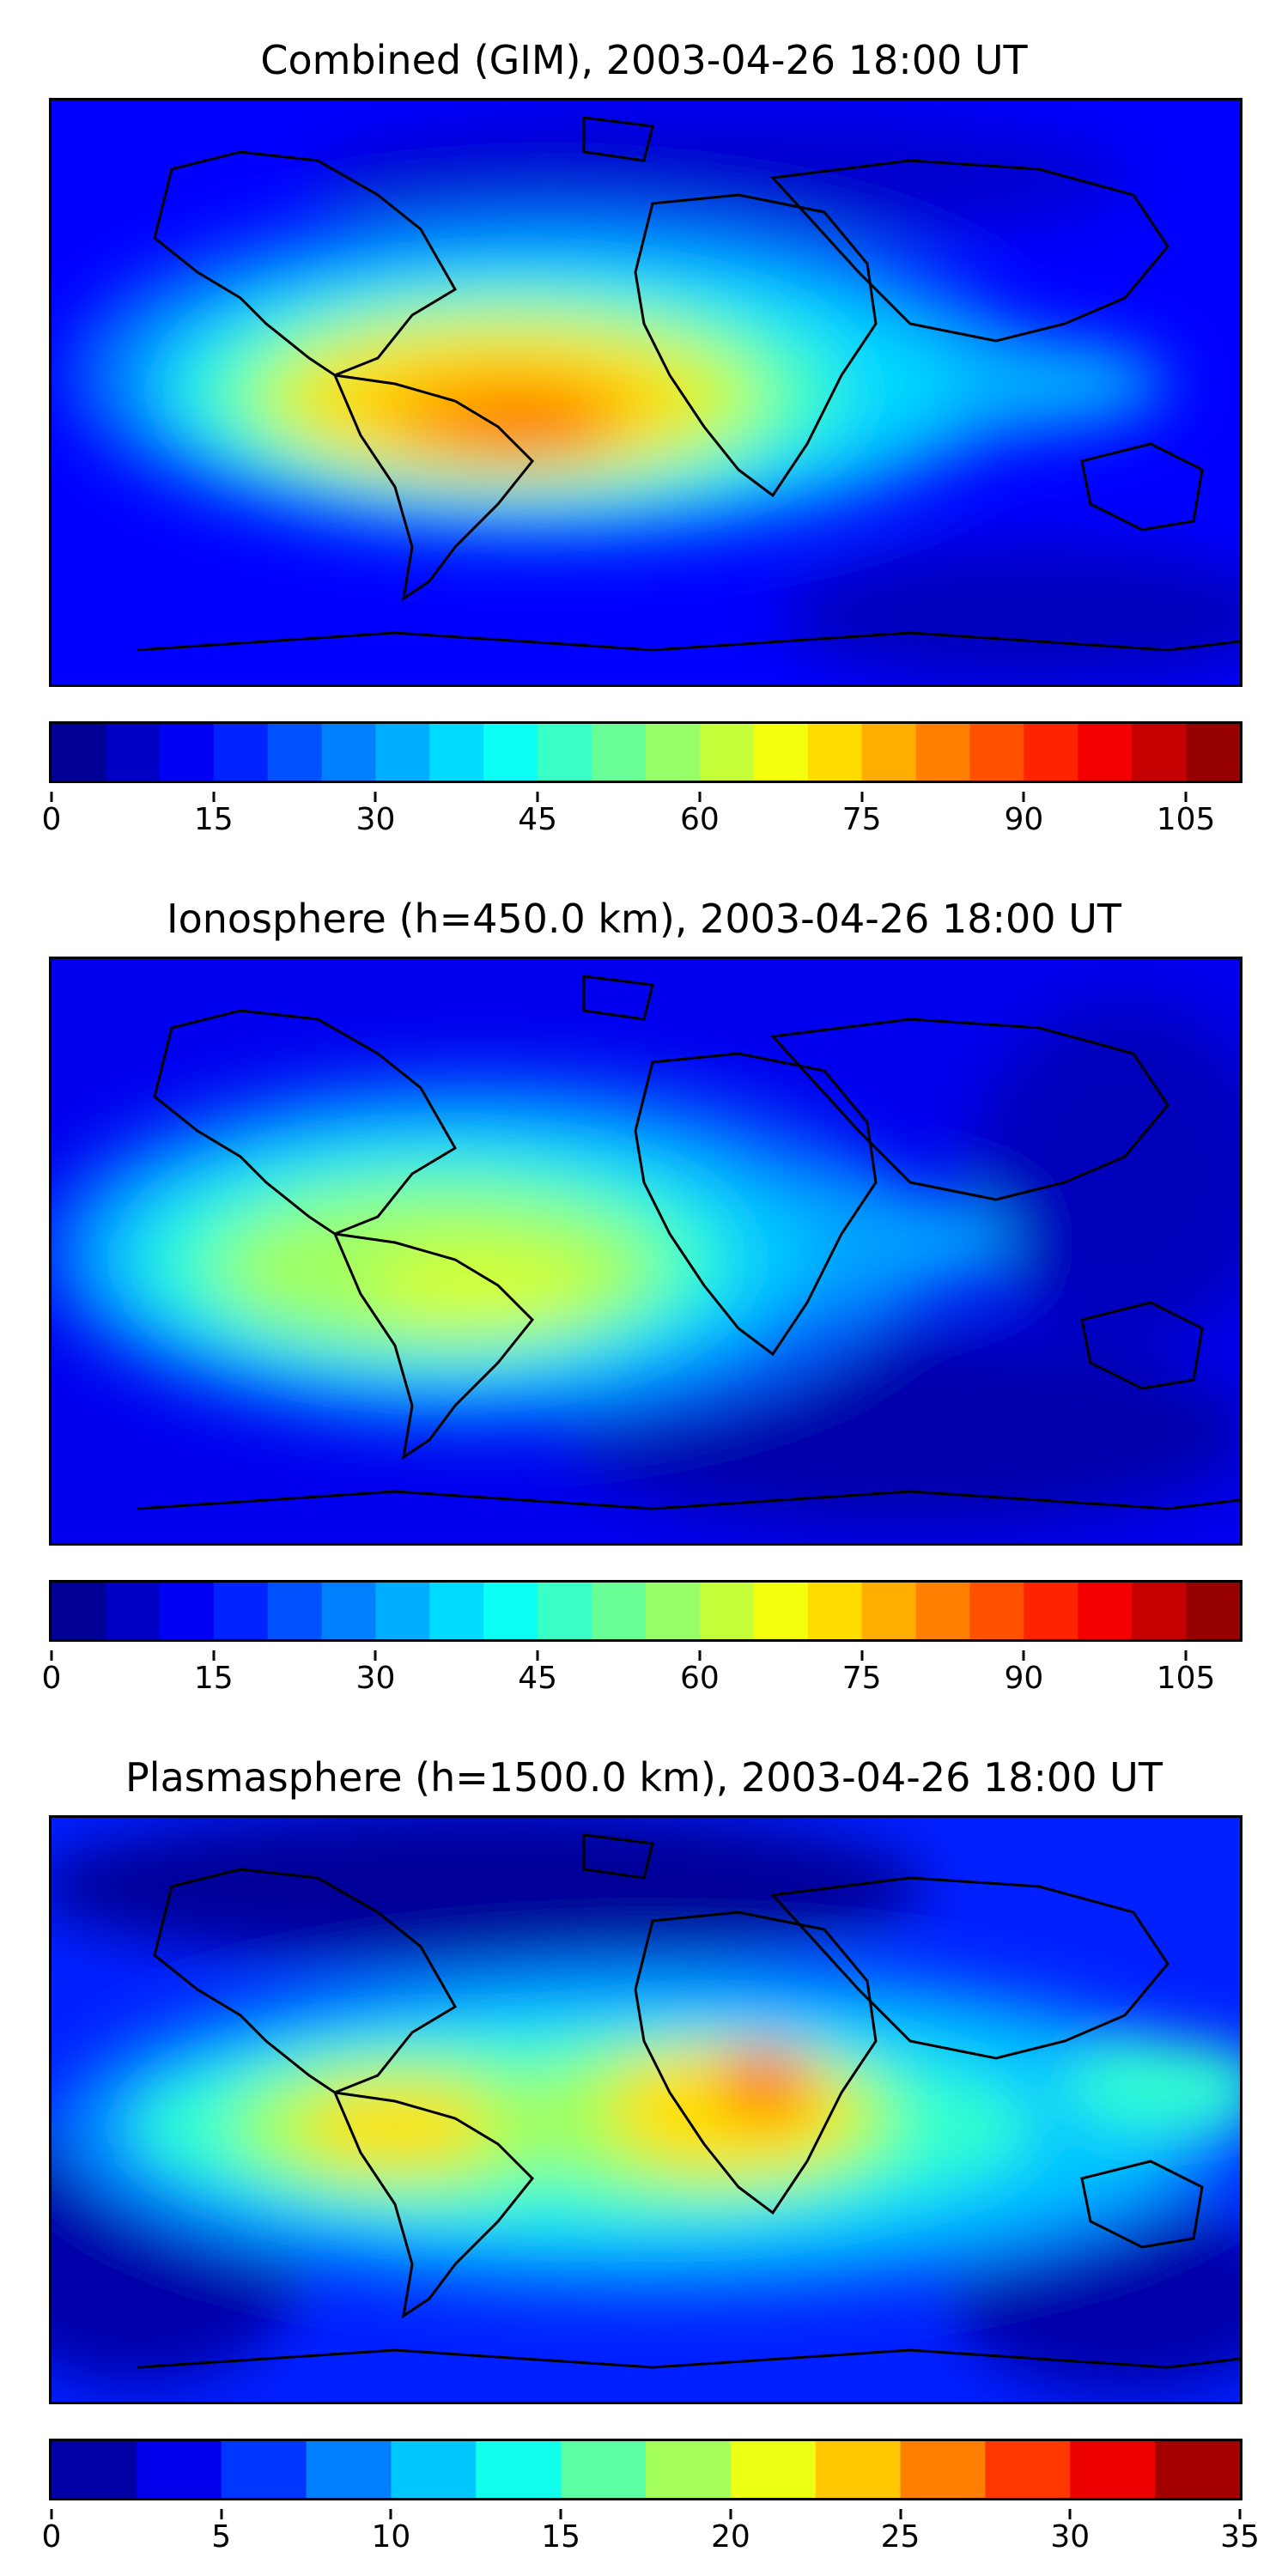  I want to click on colorbar-tick-label: 10, so click(391, 2537).